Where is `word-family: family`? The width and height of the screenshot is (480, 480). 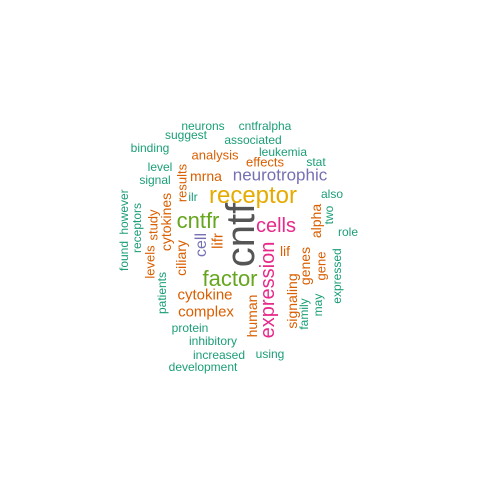 word-family: family is located at coordinates (304, 314).